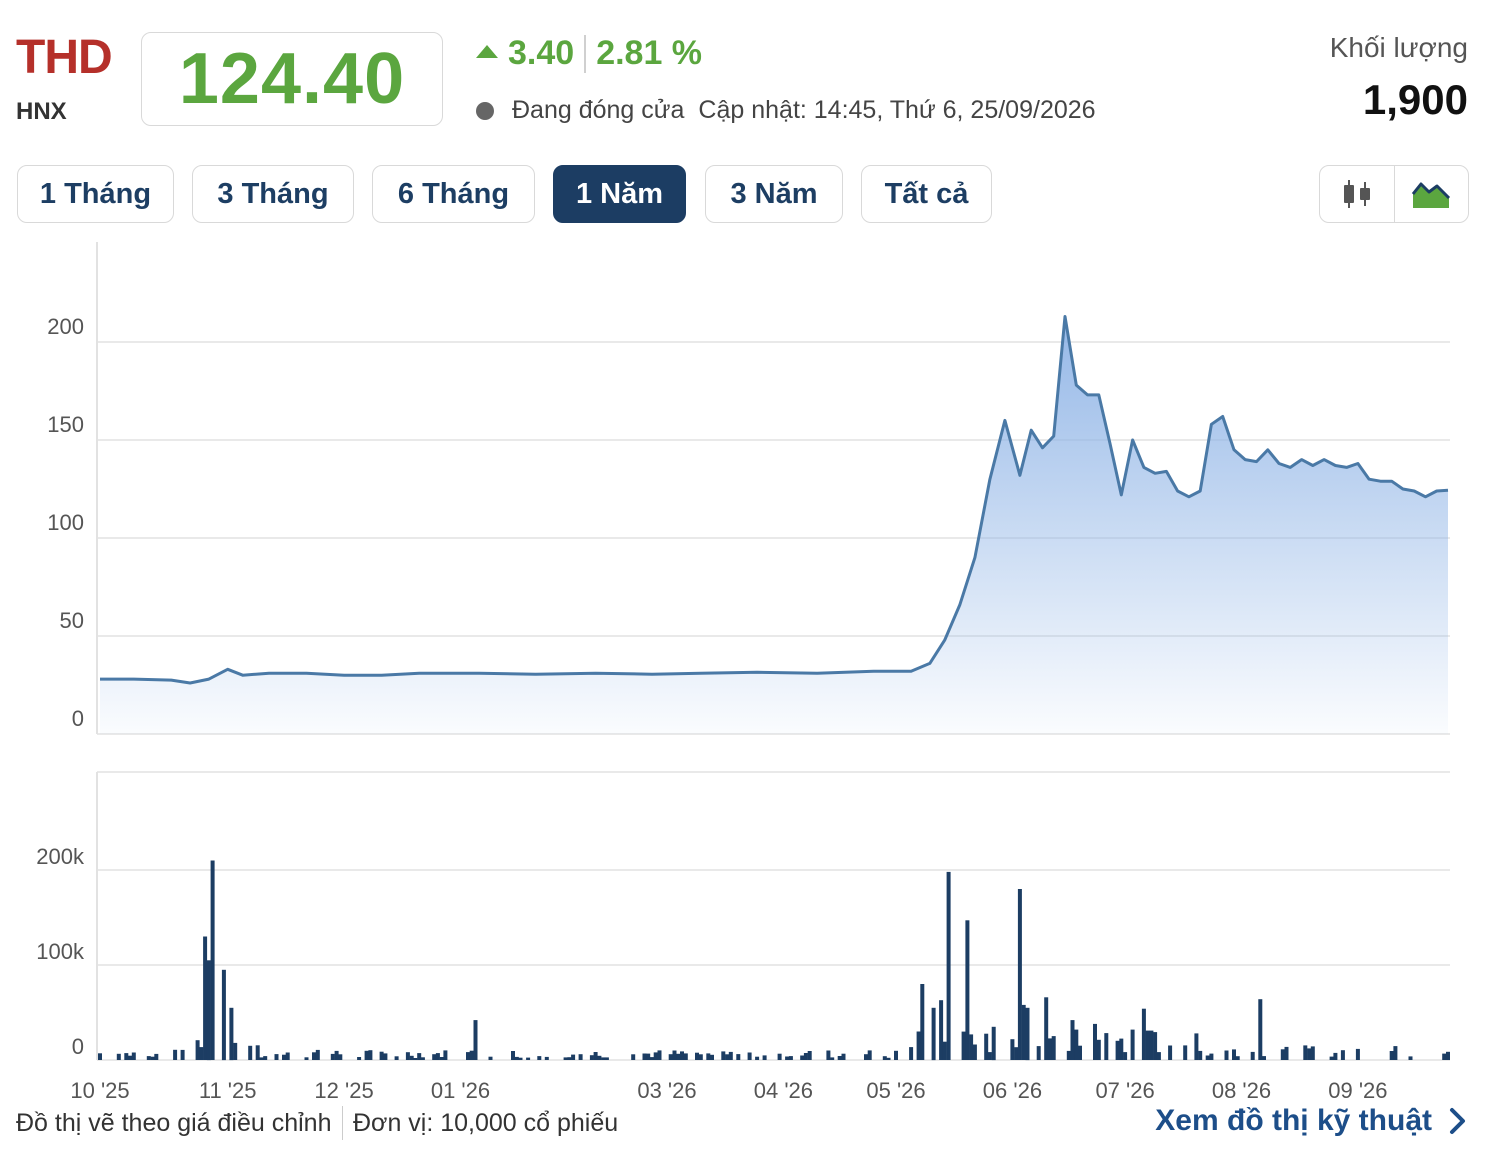 This screenshot has height=1154, width=1498. I want to click on current-price: 124.40, so click(292, 79).